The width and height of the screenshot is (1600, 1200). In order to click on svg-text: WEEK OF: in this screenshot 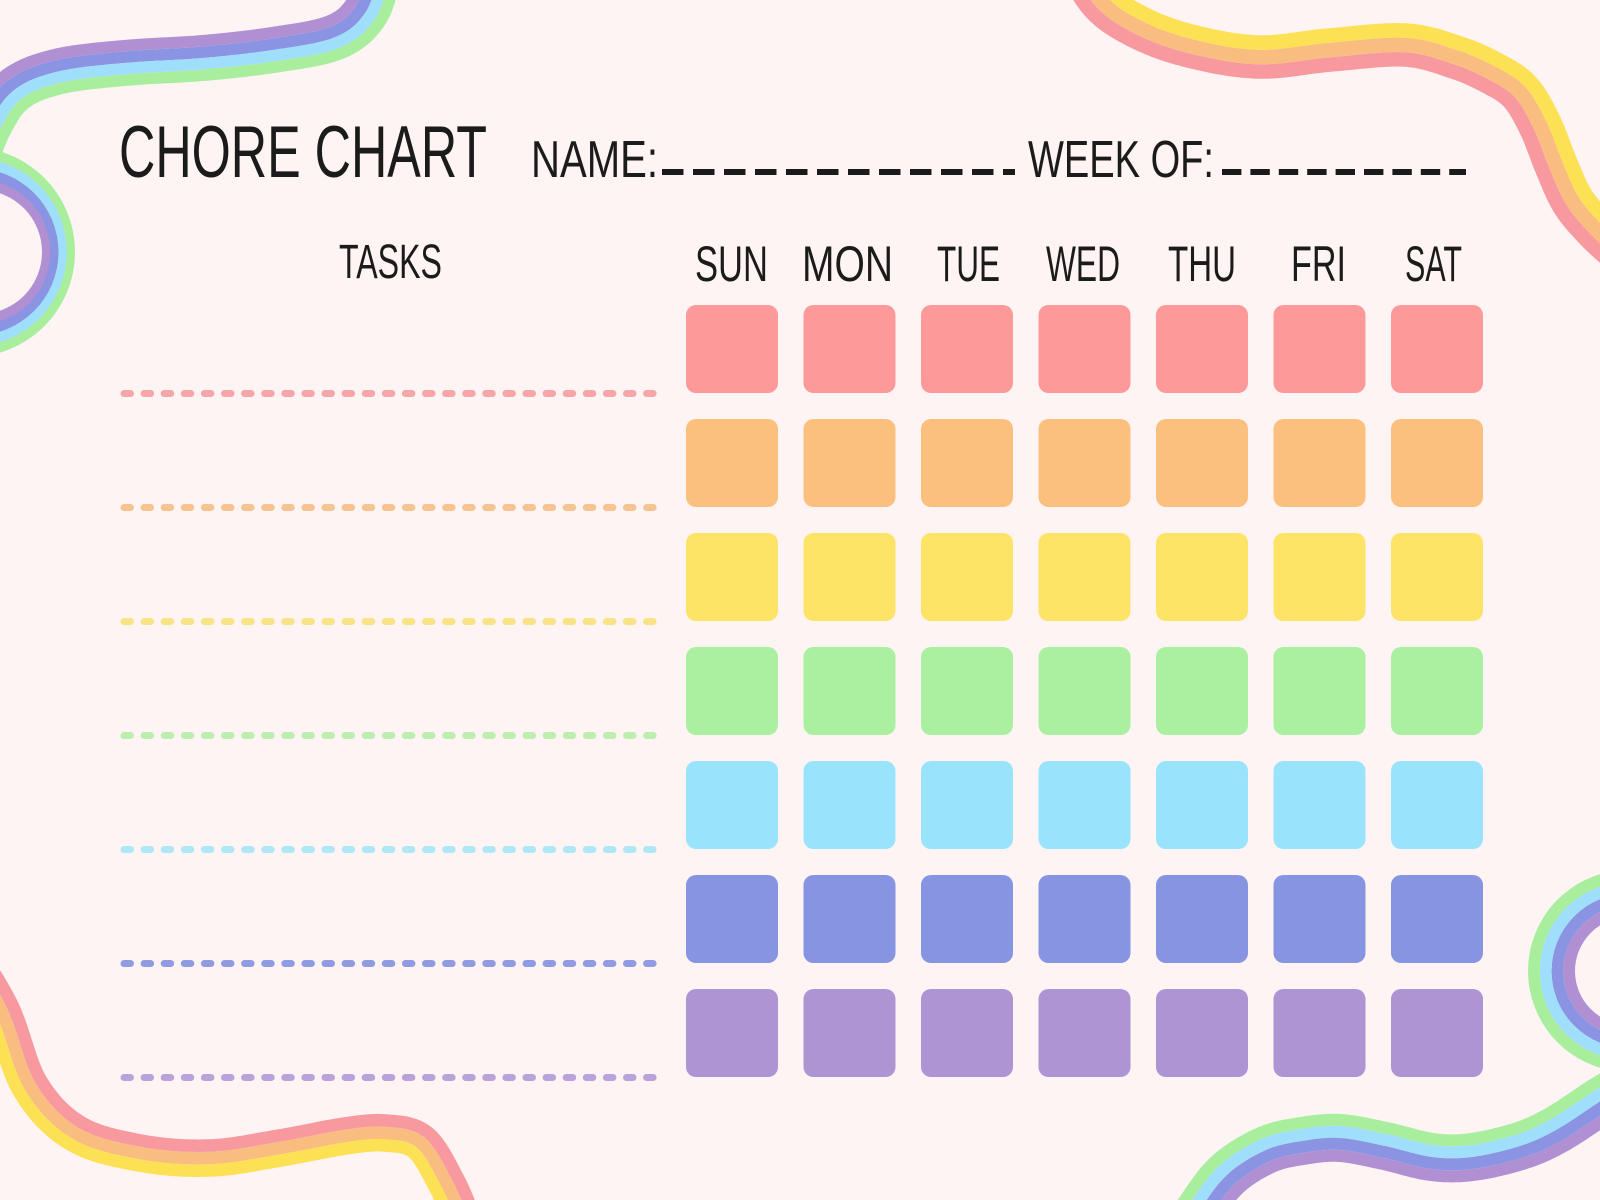, I will do `click(1121, 160)`.